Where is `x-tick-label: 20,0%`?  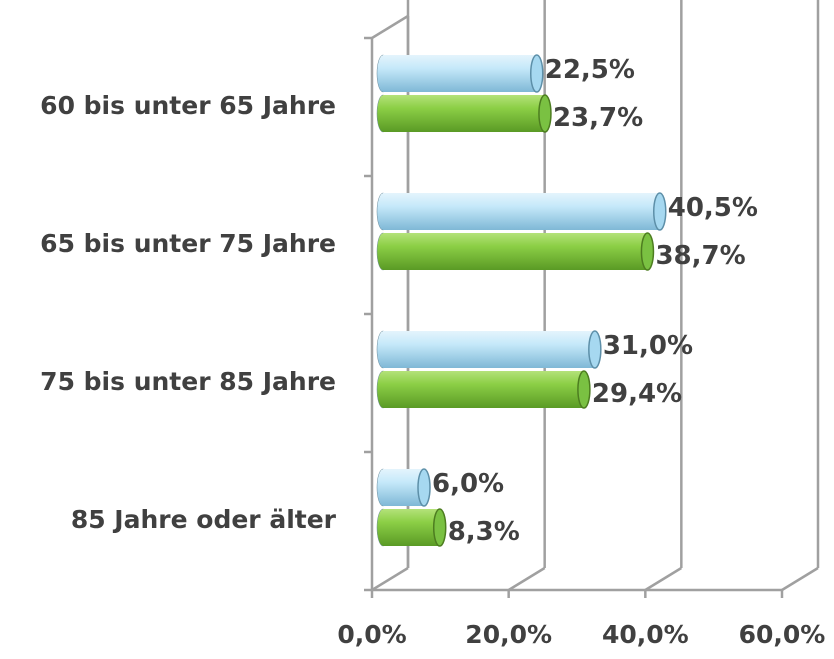 x-tick-label: 20,0% is located at coordinates (508, 634).